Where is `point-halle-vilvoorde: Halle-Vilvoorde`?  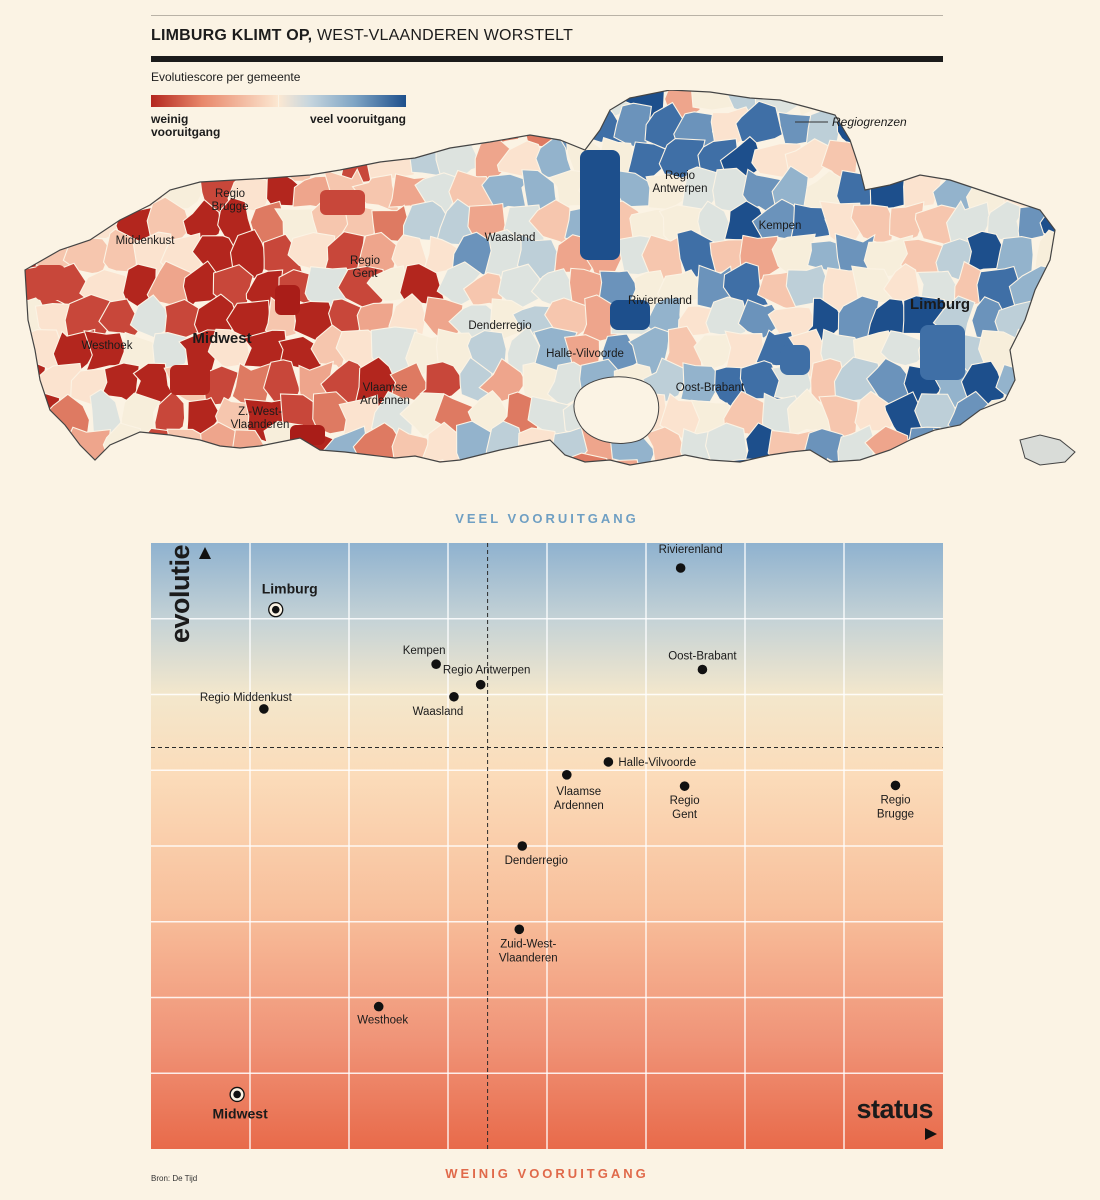
point-halle-vilvoorde: Halle-Vilvoorde is located at coordinates (649, 763).